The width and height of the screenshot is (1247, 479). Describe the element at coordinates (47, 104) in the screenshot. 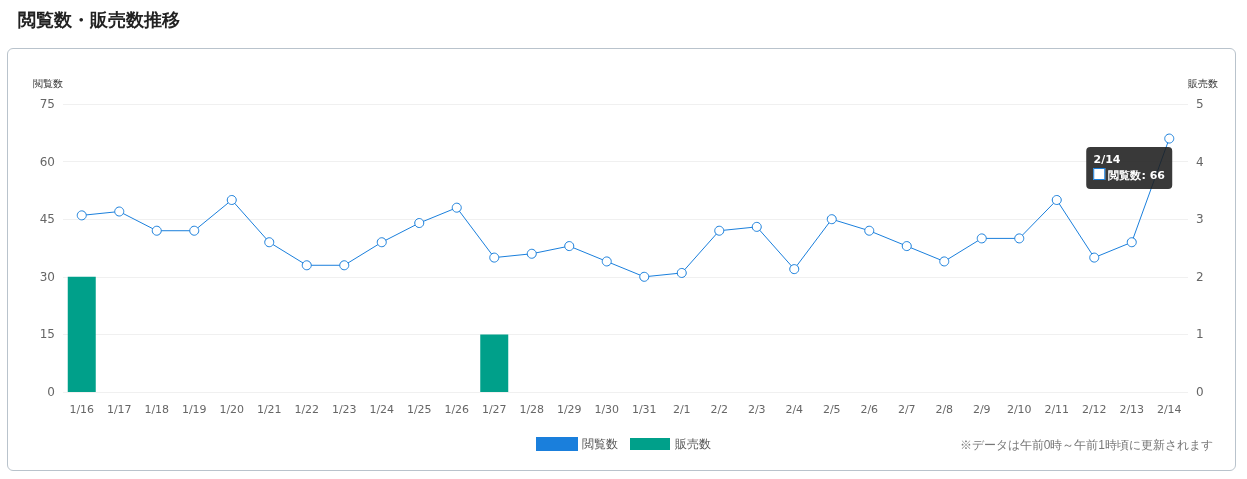

I see `y-tick-label: 75` at that location.